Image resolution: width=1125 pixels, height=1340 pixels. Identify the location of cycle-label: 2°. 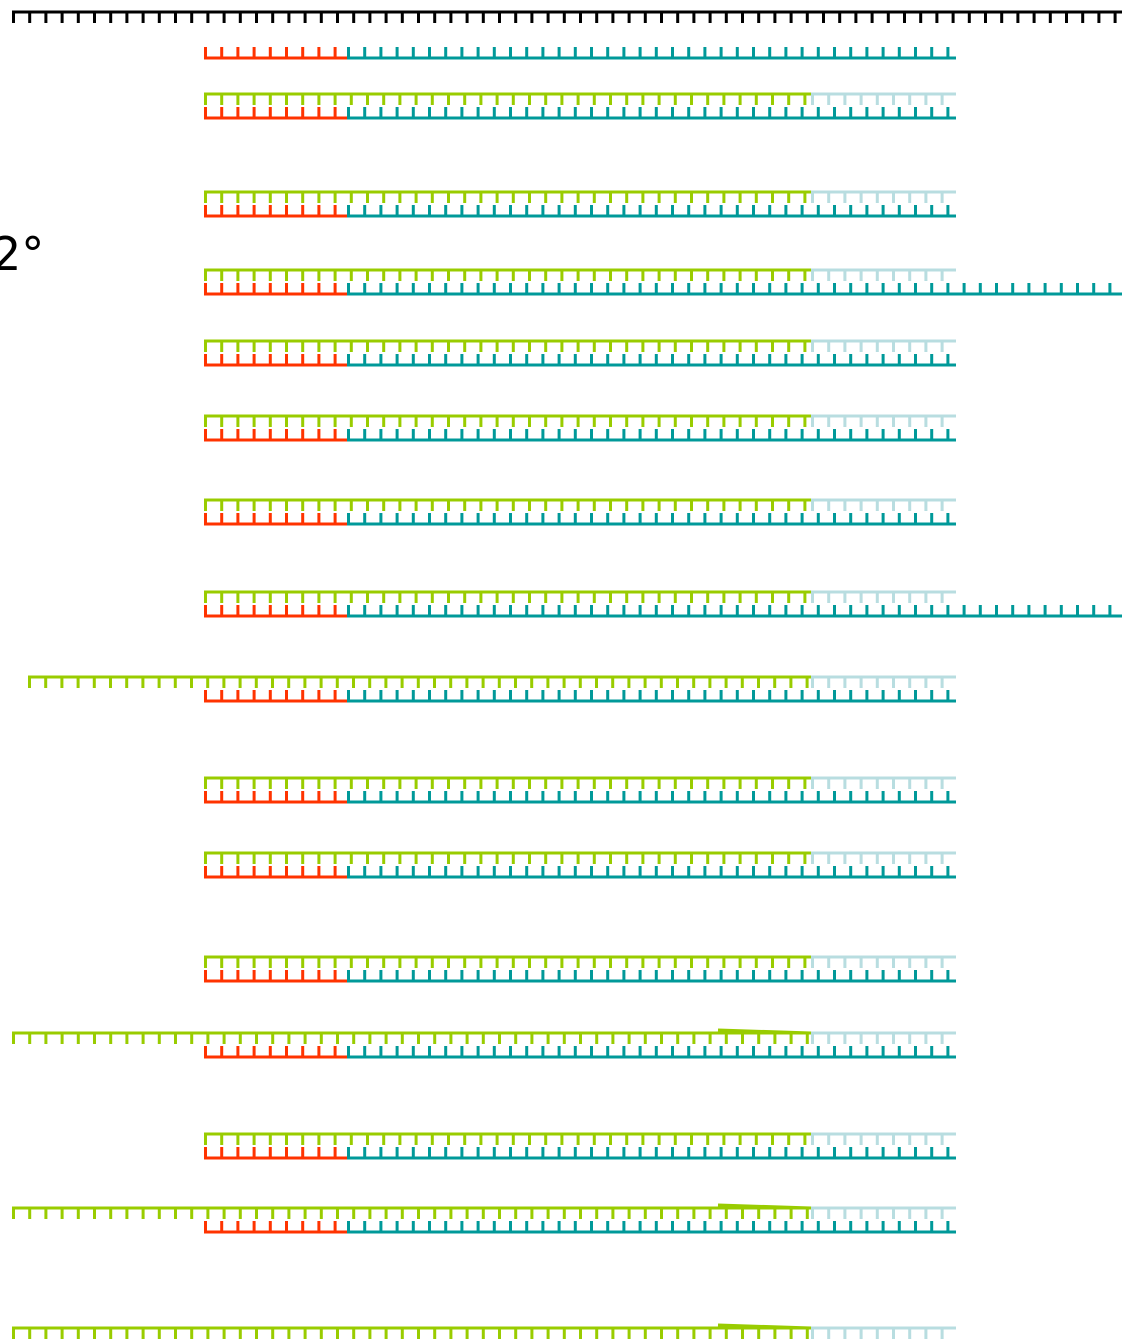
(22, 254).